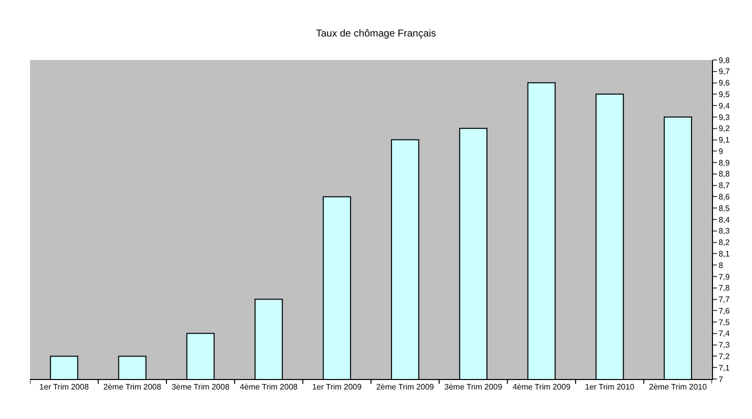  I want to click on x-tick-label: 1er Trim 2010, so click(610, 387).